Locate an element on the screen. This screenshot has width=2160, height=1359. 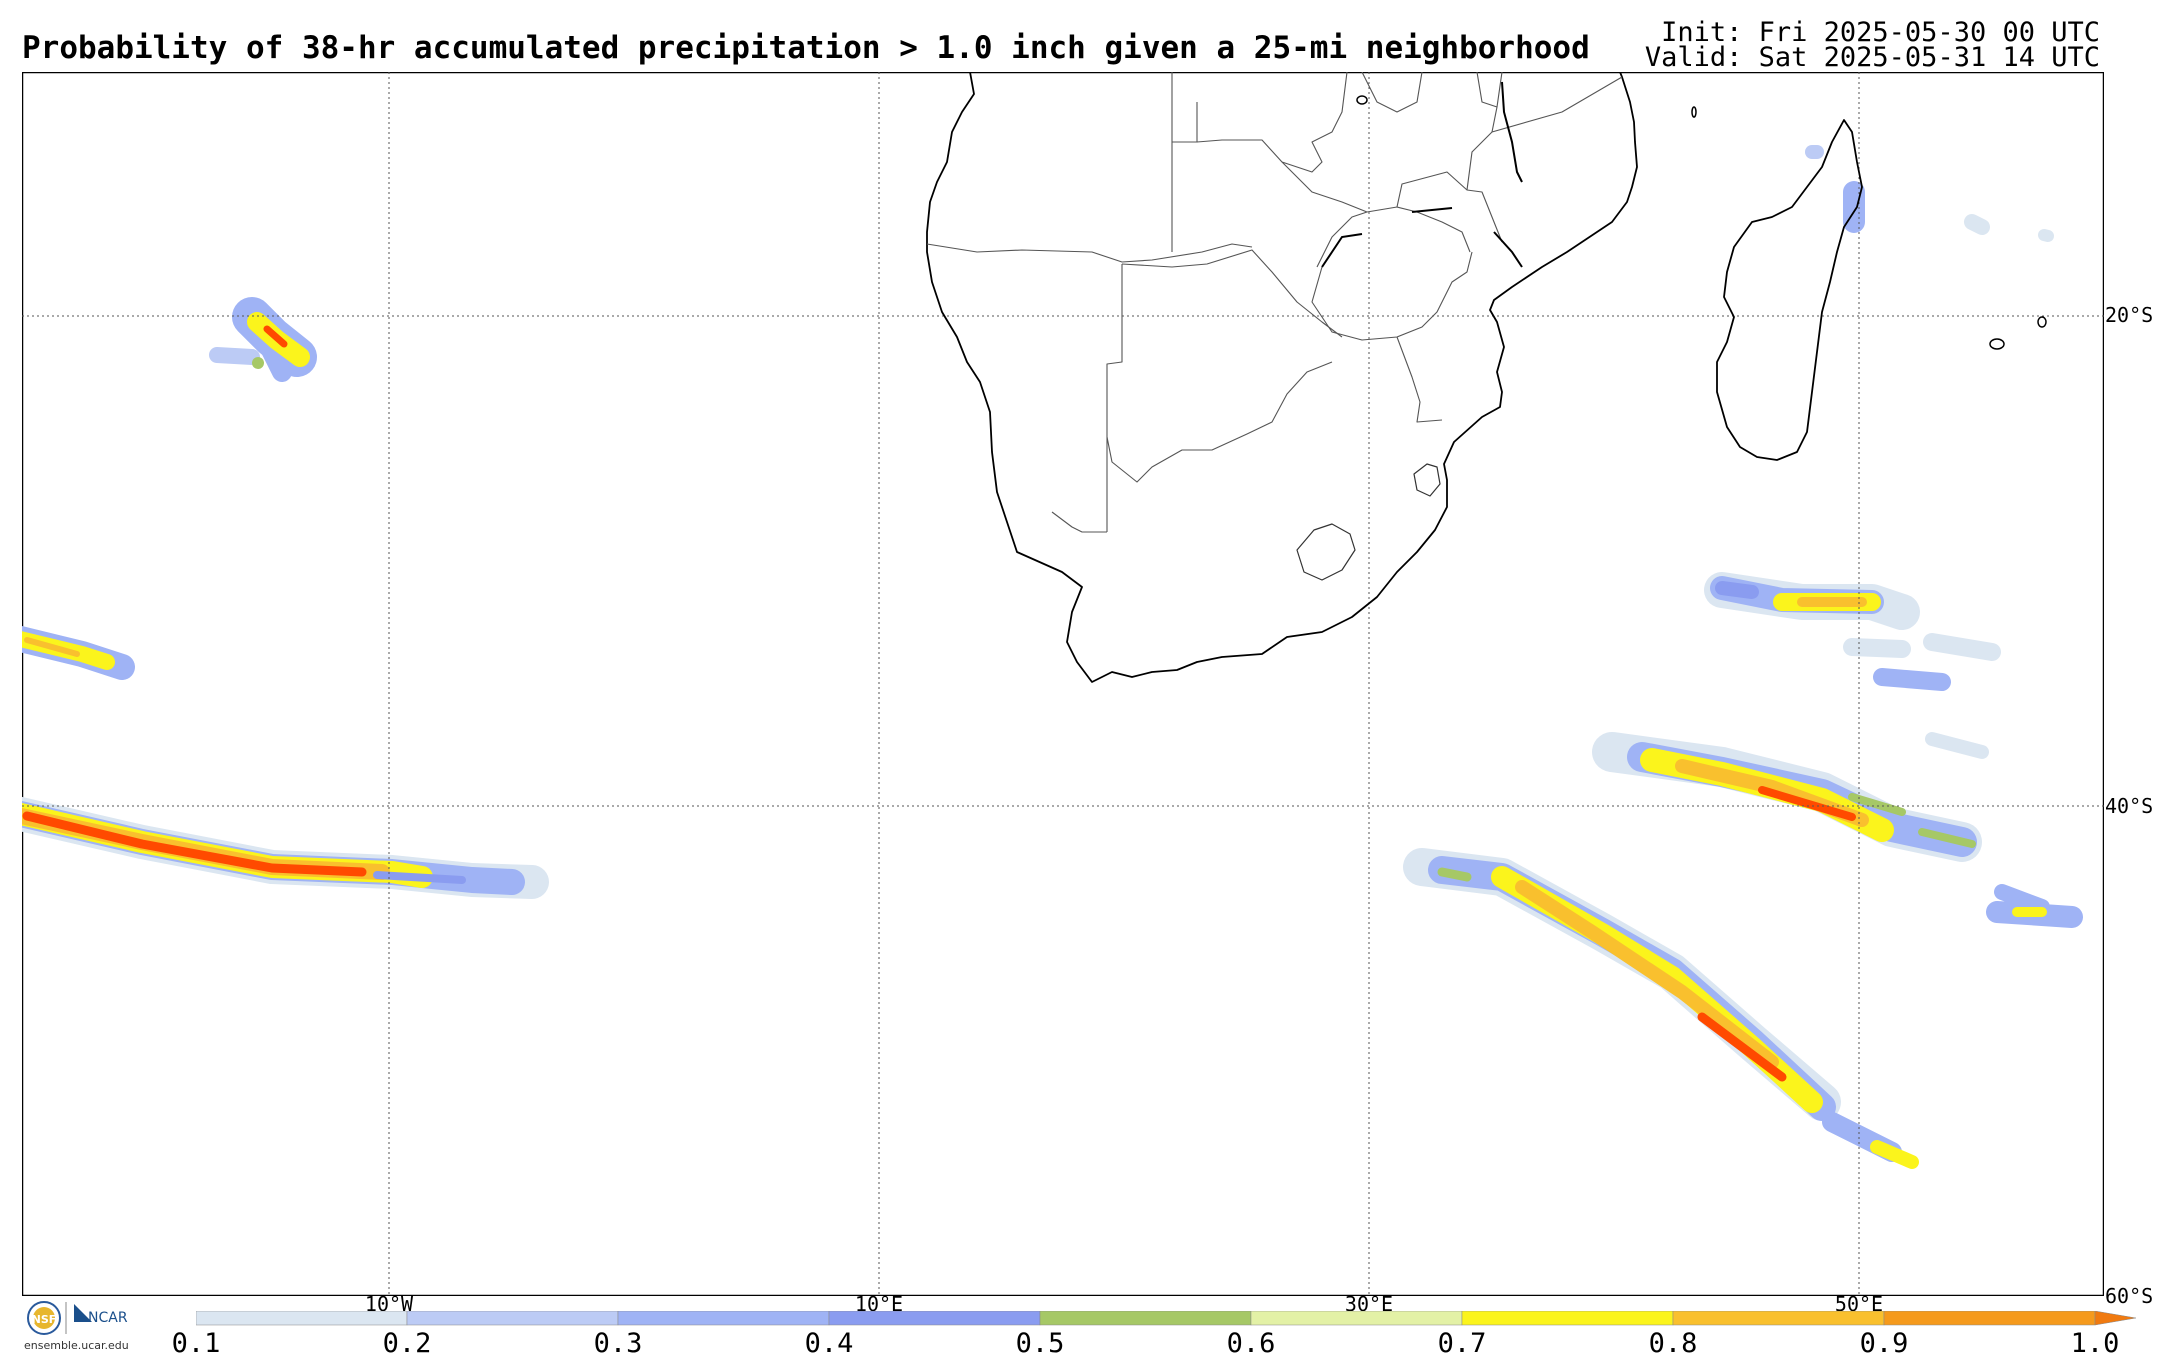
east-band-36s is located at coordinates (1852, 665).